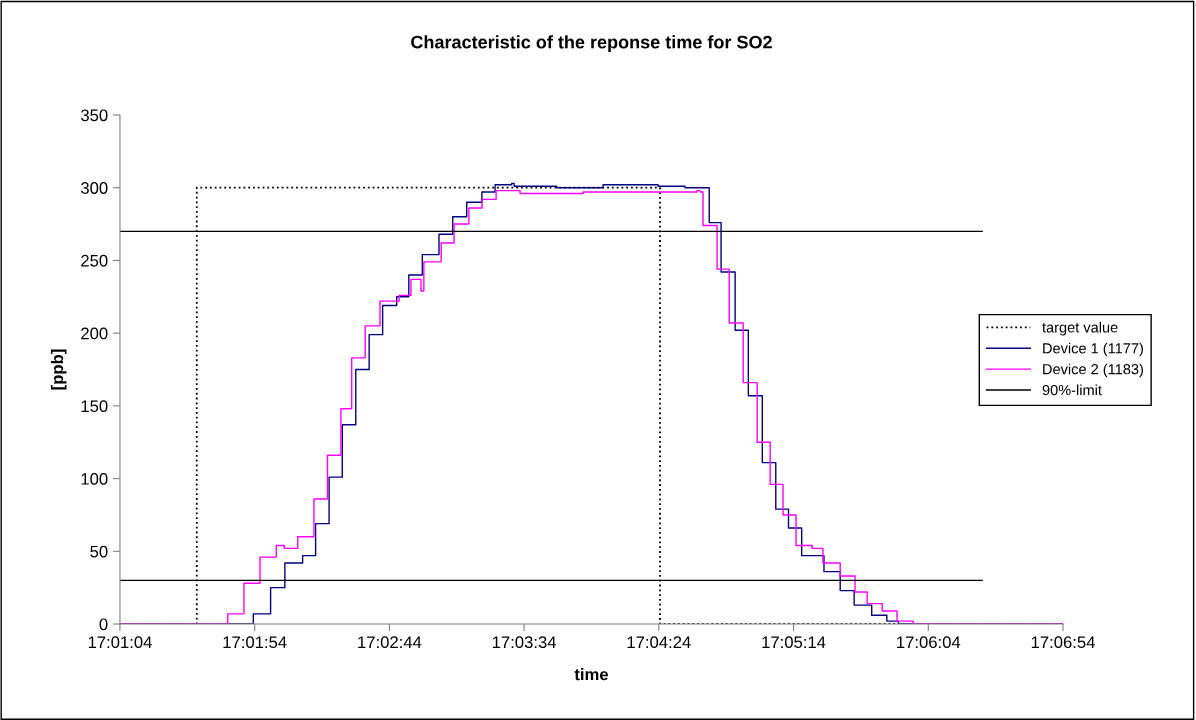 Image resolution: width=1196 pixels, height=720 pixels. What do you see at coordinates (99, 551) in the screenshot?
I see `y-tick-label: 50` at bounding box center [99, 551].